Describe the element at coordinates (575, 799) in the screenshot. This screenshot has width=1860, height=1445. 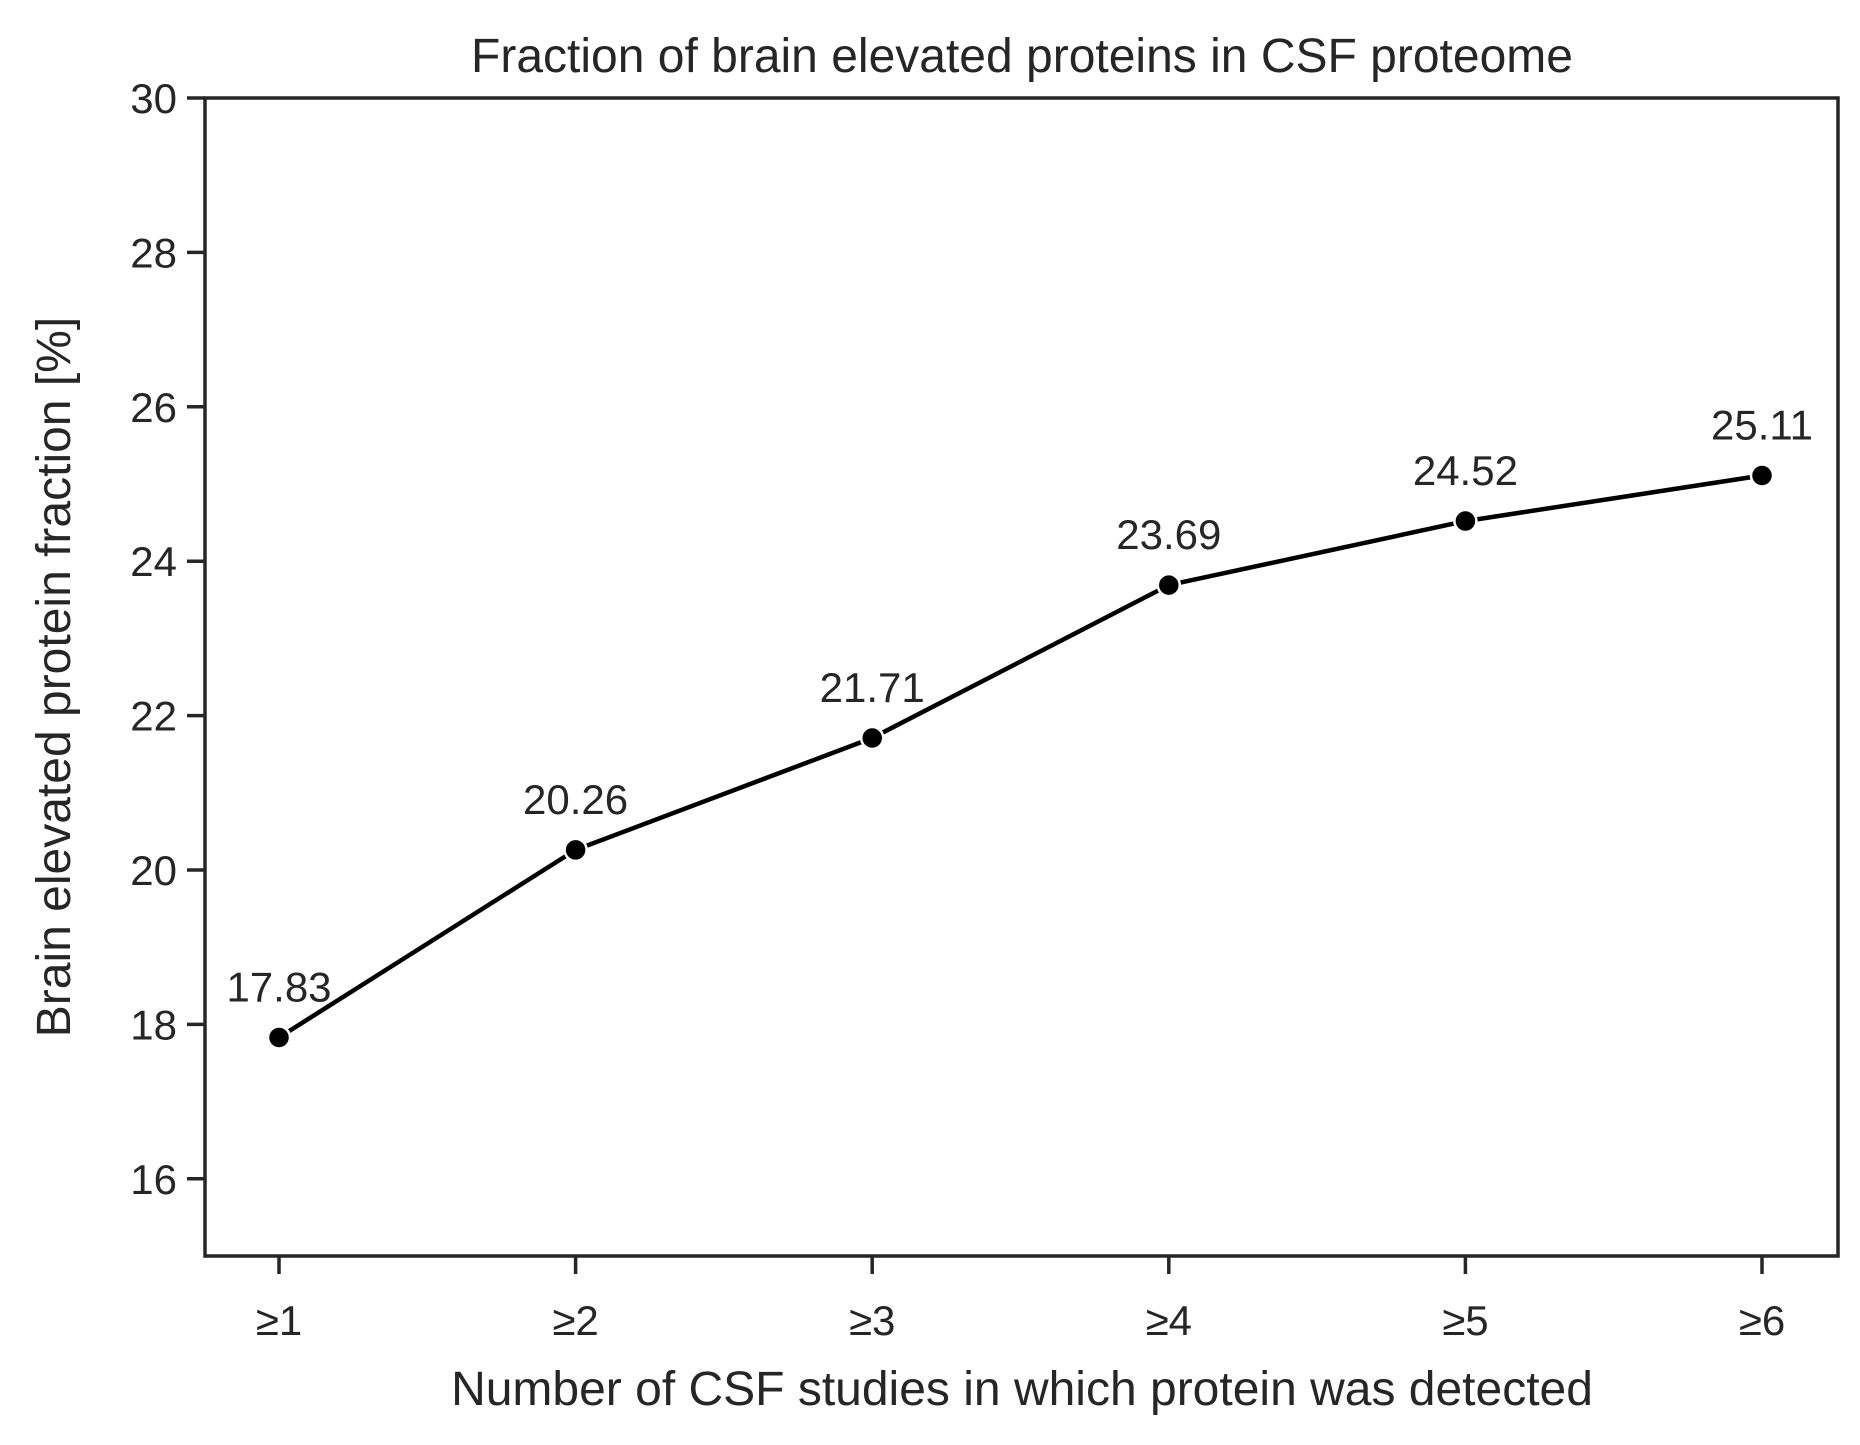
I see `data-label: 20.26` at that location.